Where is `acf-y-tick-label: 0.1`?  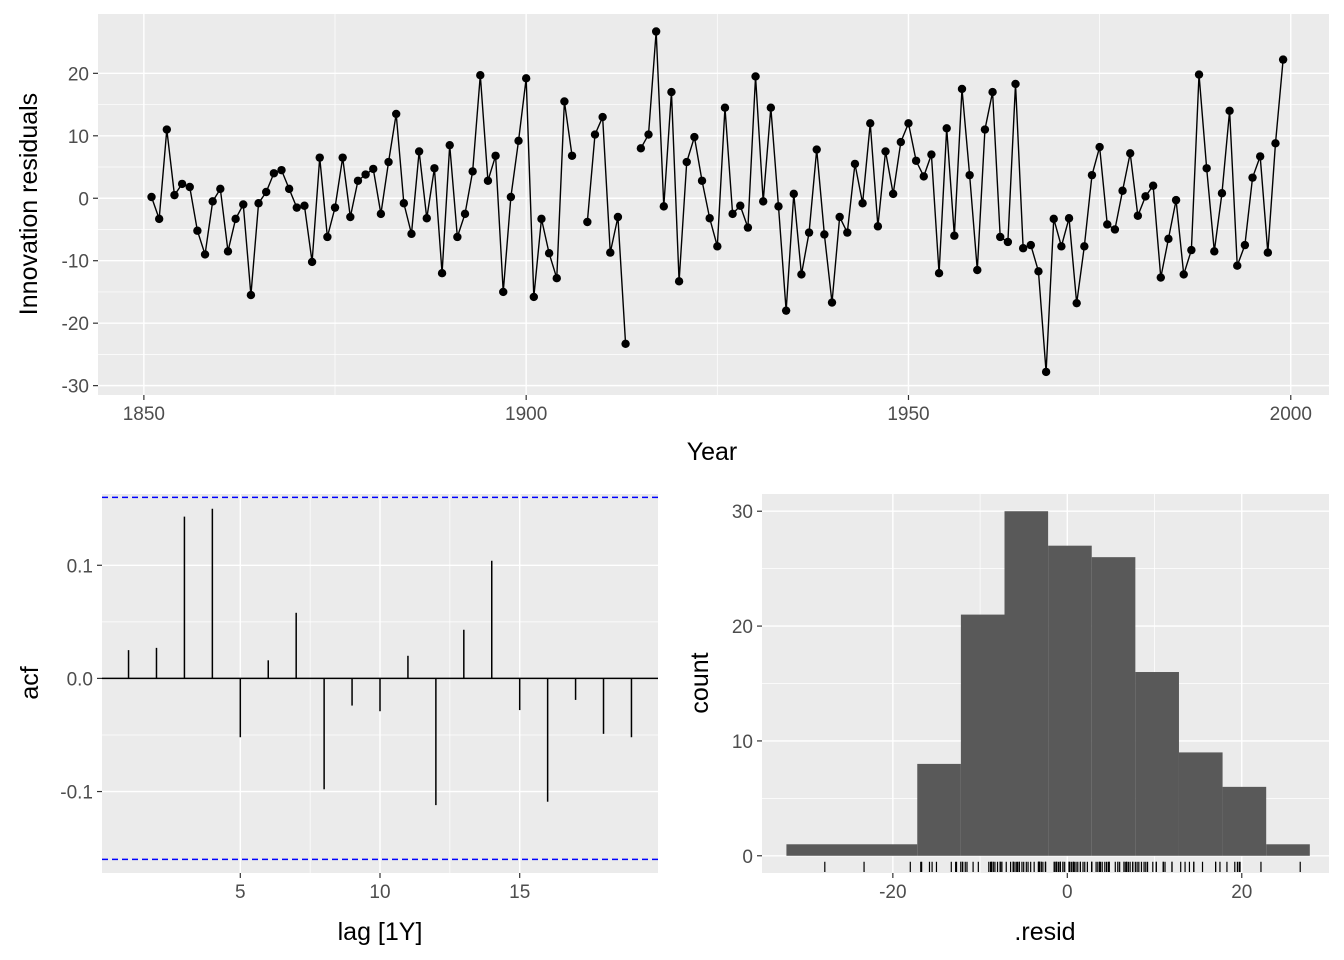
acf-y-tick-label: 0.1 is located at coordinates (80, 566).